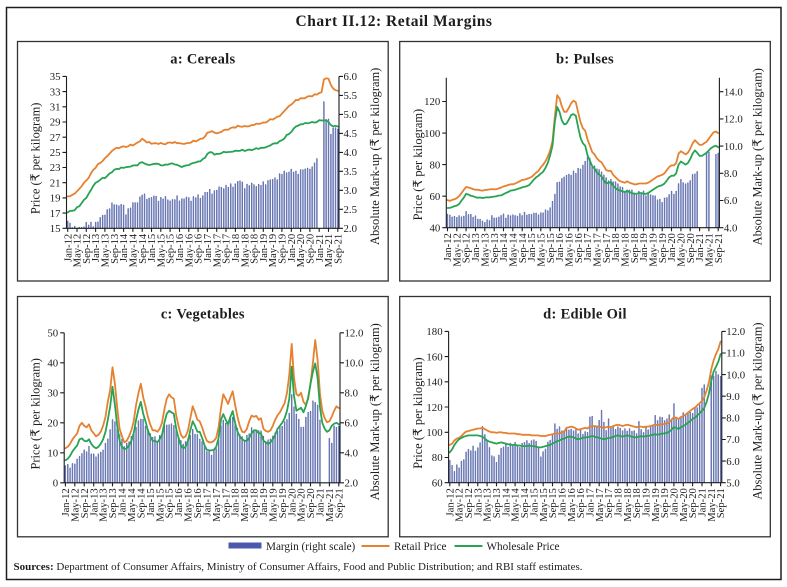 This screenshot has width=787, height=587. What do you see at coordinates (351, 229) in the screenshot?
I see `svg-text: 2.0` at bounding box center [351, 229].